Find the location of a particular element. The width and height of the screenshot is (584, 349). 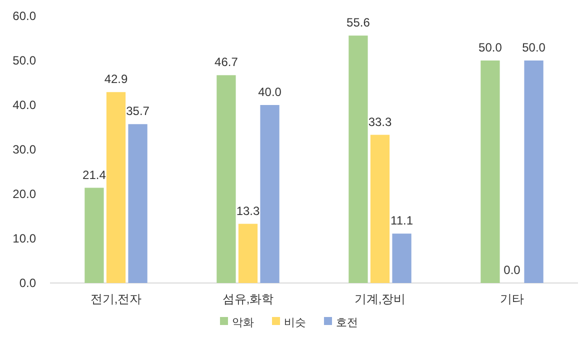

y-tick-label: 60.0 is located at coordinates (24, 16).